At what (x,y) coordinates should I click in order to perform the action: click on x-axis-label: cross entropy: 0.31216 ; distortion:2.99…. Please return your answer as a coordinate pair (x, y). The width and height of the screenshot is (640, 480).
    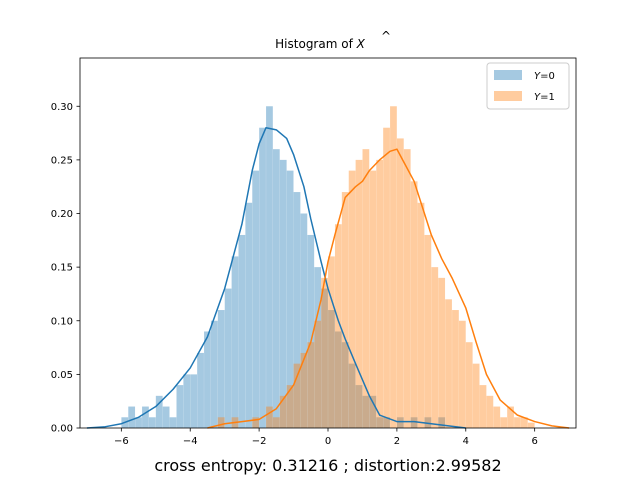
    Looking at the image, I should click on (327, 465).